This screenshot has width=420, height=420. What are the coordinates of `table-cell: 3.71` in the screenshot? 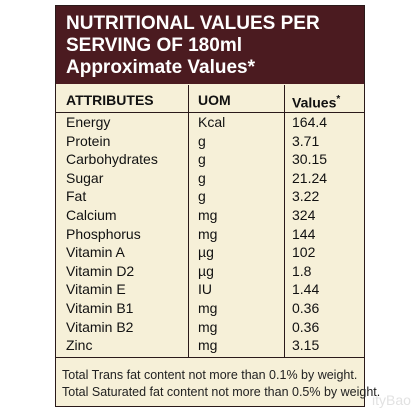 It's located at (306, 140).